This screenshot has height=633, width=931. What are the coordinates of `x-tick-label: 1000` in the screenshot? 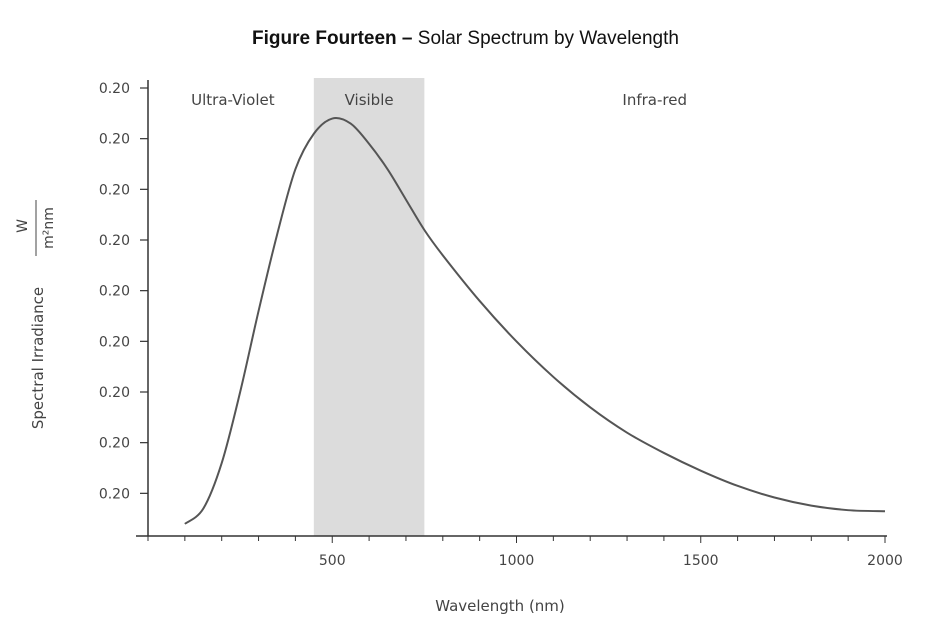 It's located at (517, 561).